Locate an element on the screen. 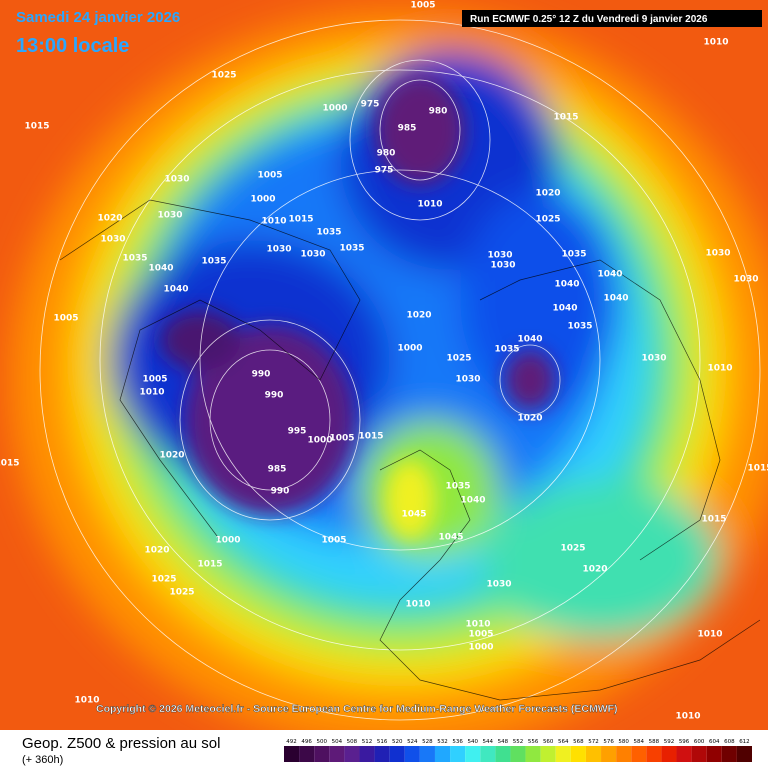 The image size is (768, 768). run-banner is located at coordinates (612, 18).